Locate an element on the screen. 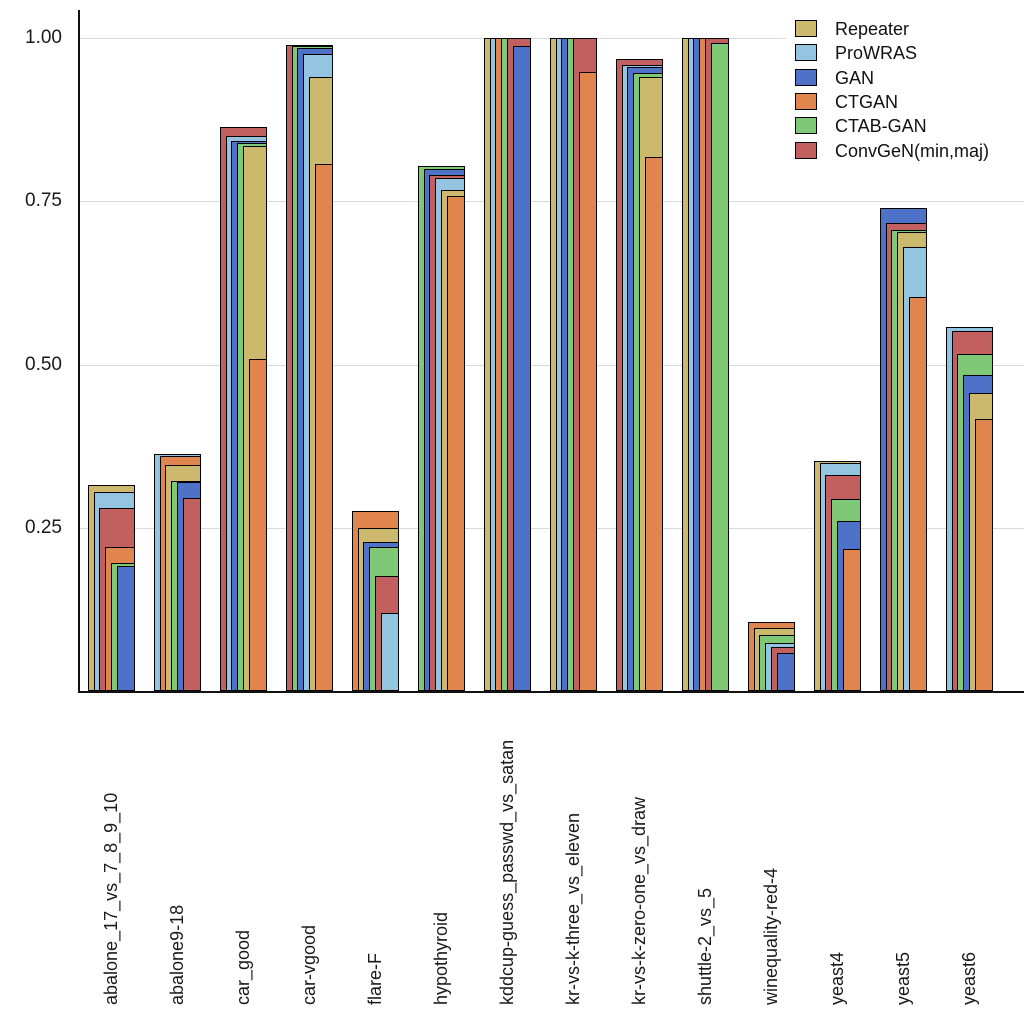  bar-yeast4-CTGAN is located at coordinates (851, 619).